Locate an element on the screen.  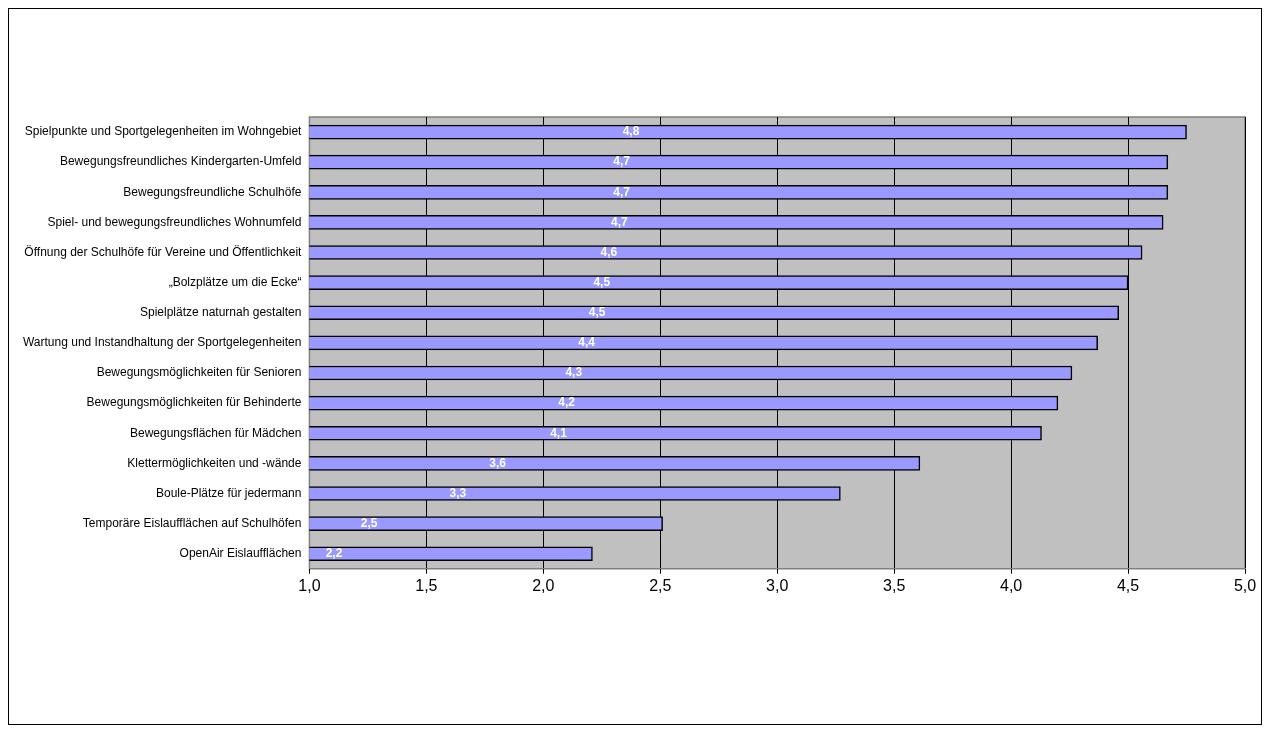
y-tick-label: Bewegungsfreundliches Kindergarten-Umfeld is located at coordinates (180, 161).